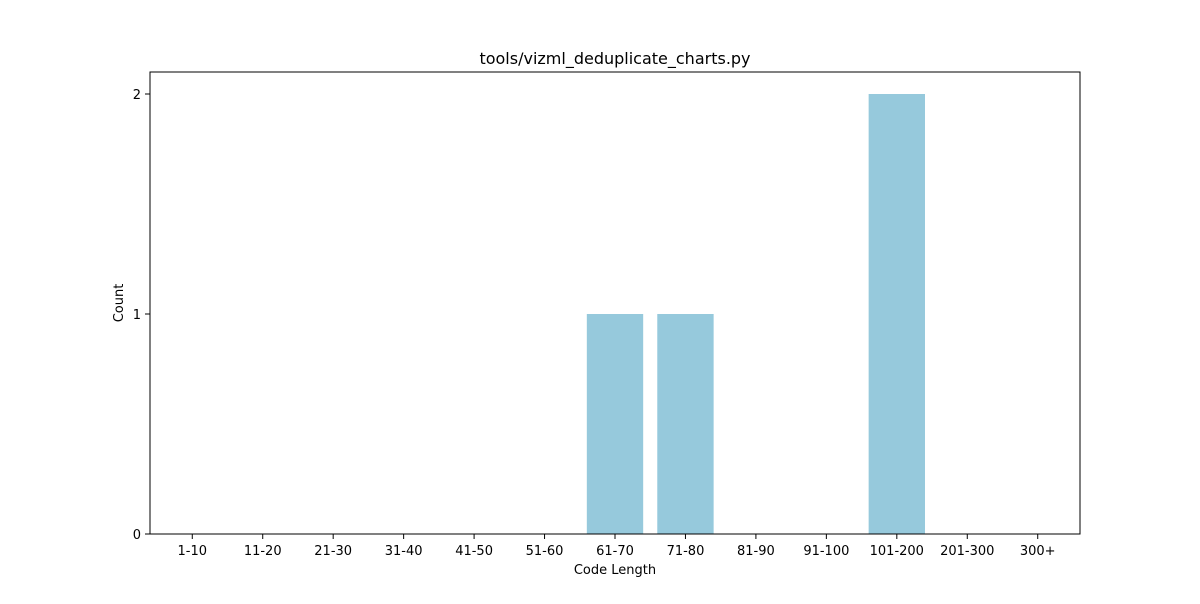 The height and width of the screenshot is (604, 1200). What do you see at coordinates (141, 315) in the screenshot?
I see `y-axis-ticks: 0 1 2` at bounding box center [141, 315].